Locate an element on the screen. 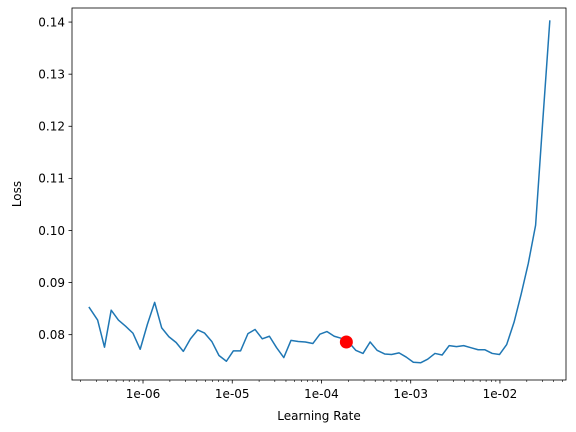  y-axis-label: Loss is located at coordinates (17, 194).